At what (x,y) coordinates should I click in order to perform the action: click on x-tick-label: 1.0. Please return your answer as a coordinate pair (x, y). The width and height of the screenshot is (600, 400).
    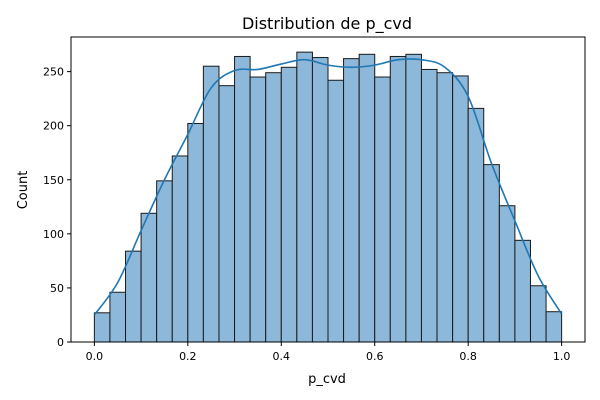
    Looking at the image, I should click on (562, 356).